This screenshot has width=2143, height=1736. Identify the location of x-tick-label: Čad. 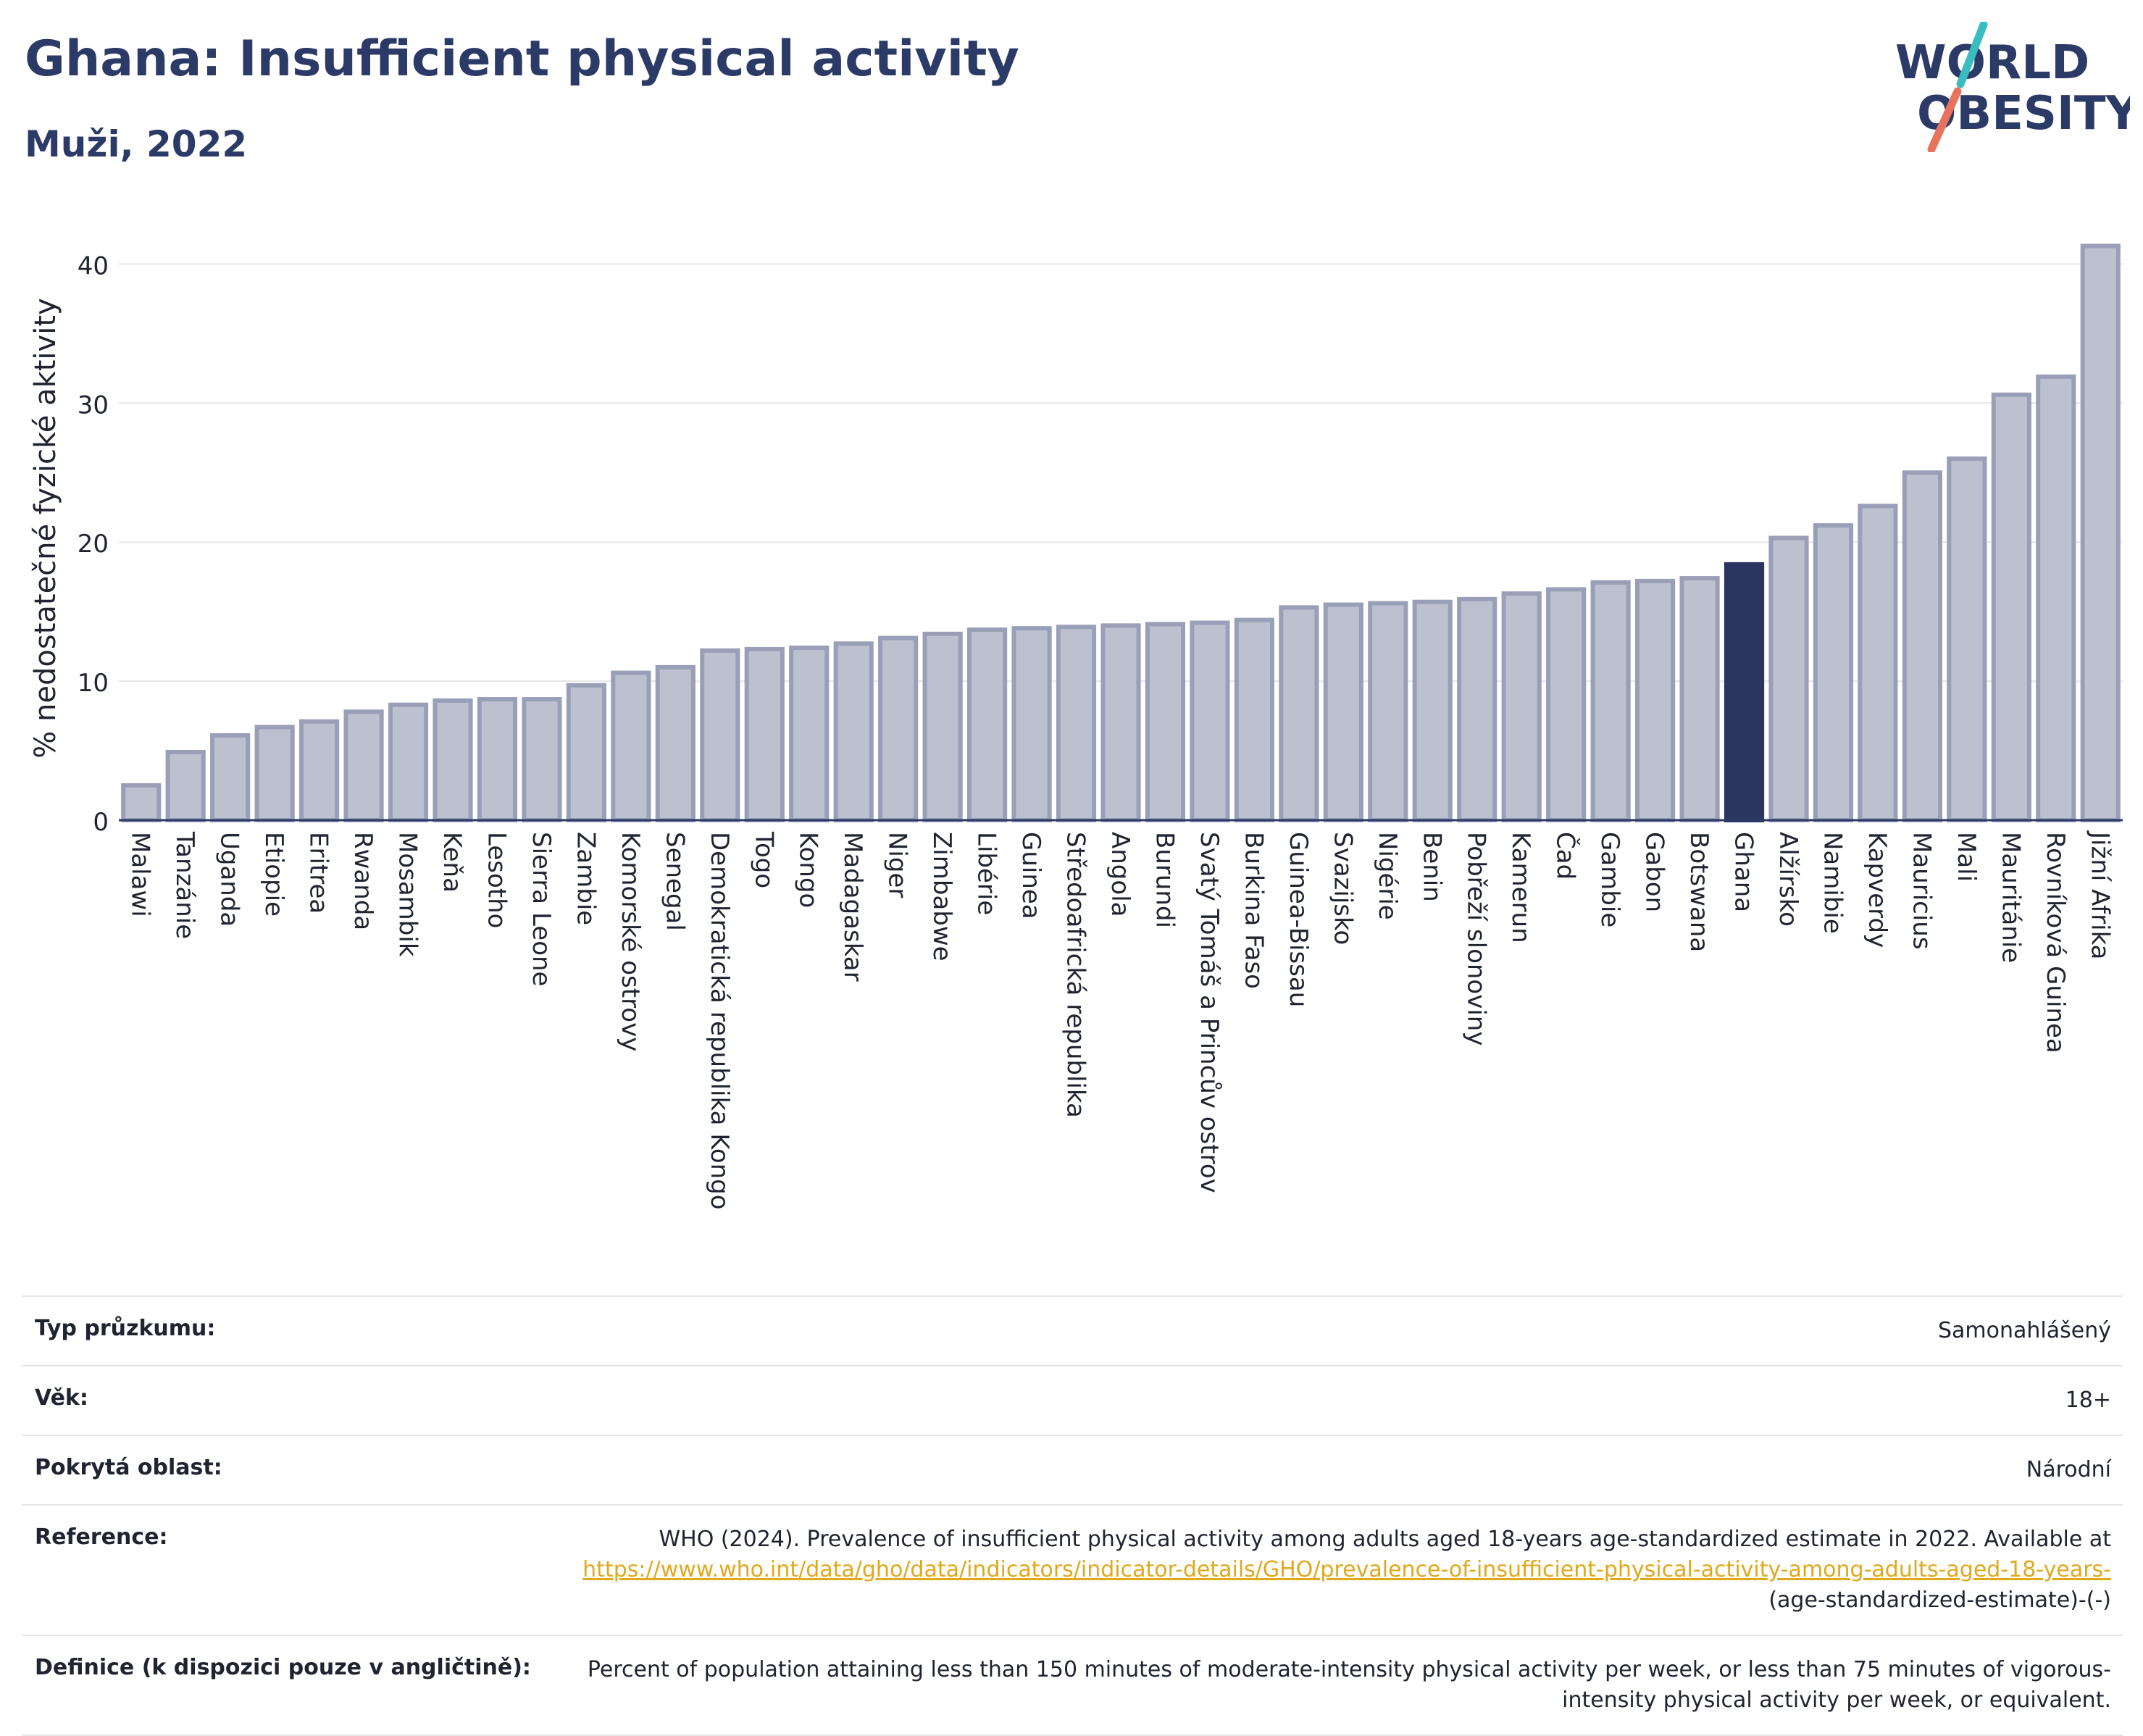
(1566, 856).